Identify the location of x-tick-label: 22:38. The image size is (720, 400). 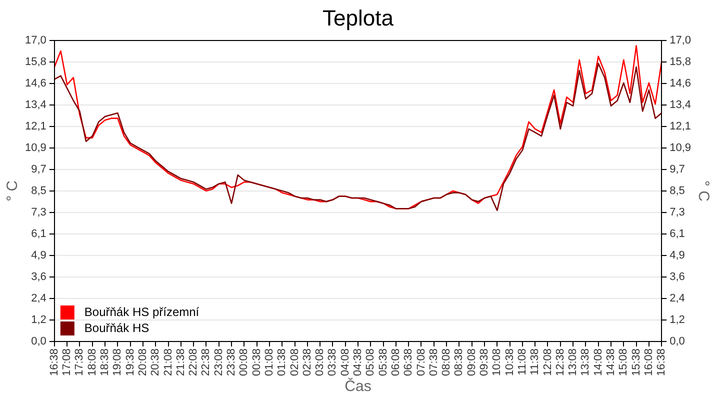
(206, 362).